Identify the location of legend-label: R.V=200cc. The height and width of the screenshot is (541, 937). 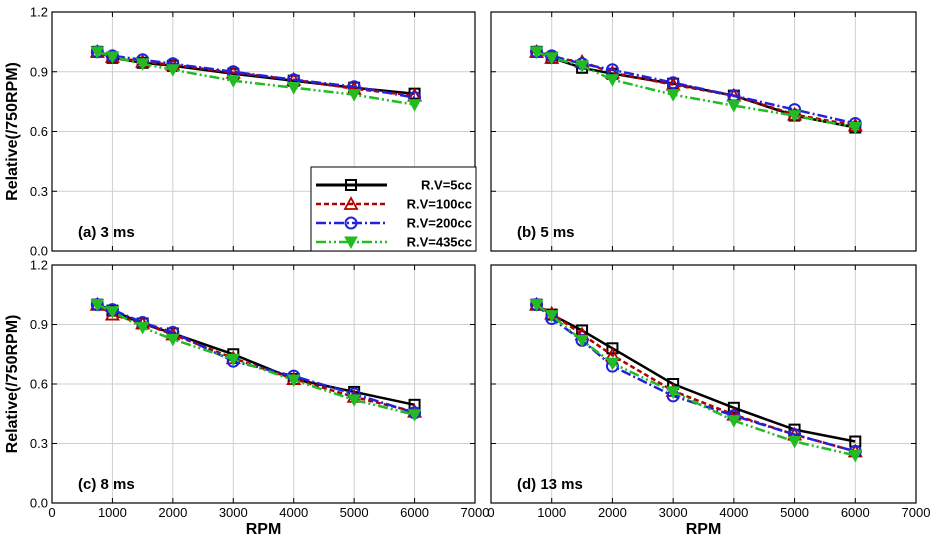
(439, 223).